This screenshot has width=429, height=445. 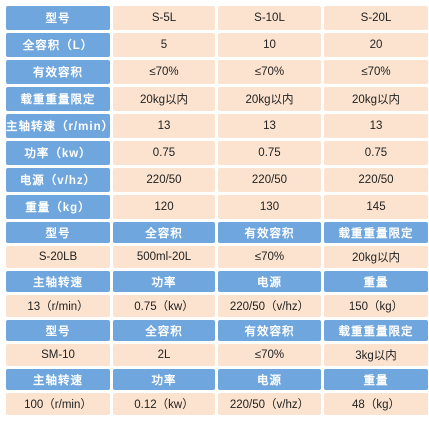 I want to click on model-name-cell: S-10L, so click(x=269, y=18).